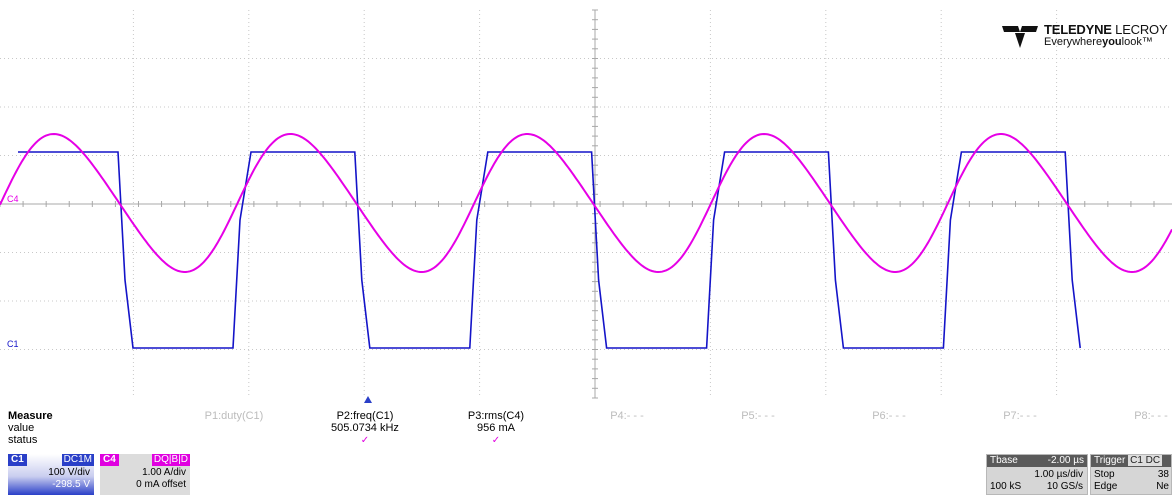 This screenshot has height=497, width=1172. Describe the element at coordinates (1131, 461) in the screenshot. I see `trigger-header: Trigger C1 DC` at that location.